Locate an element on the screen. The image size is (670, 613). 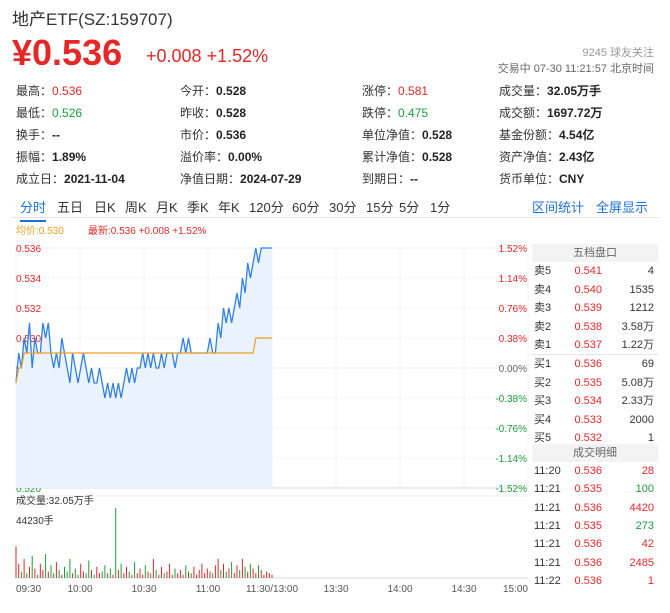
orderbook-row: 卖5 0.541 4 is located at coordinates (595, 271).